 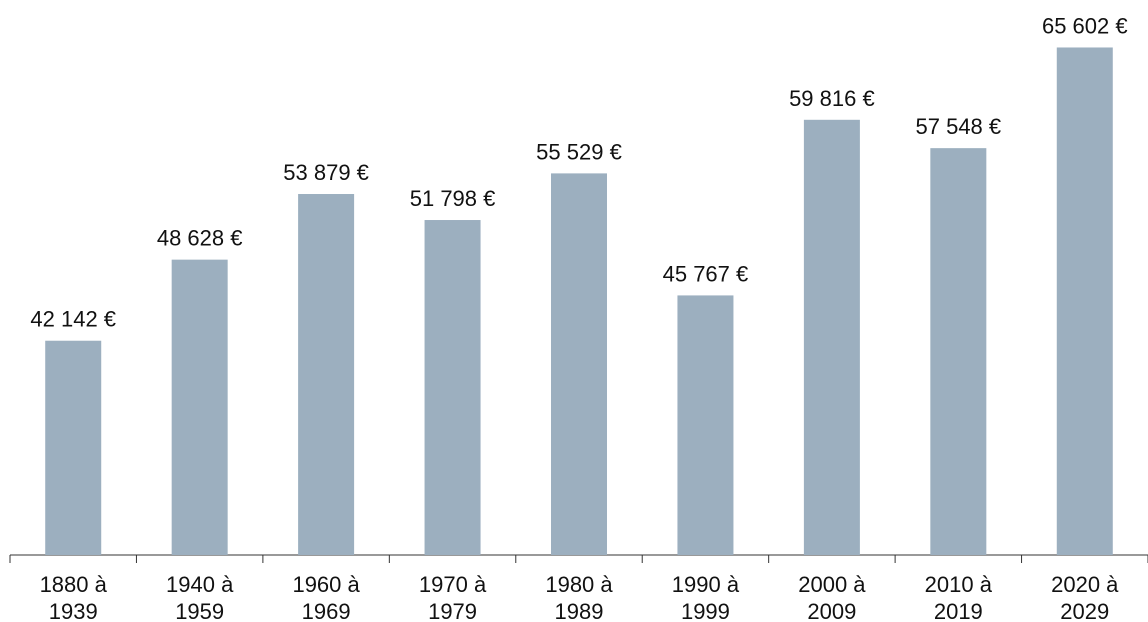 What do you see at coordinates (832, 584) in the screenshot?
I see `x-tick-label-line: 2000 à` at bounding box center [832, 584].